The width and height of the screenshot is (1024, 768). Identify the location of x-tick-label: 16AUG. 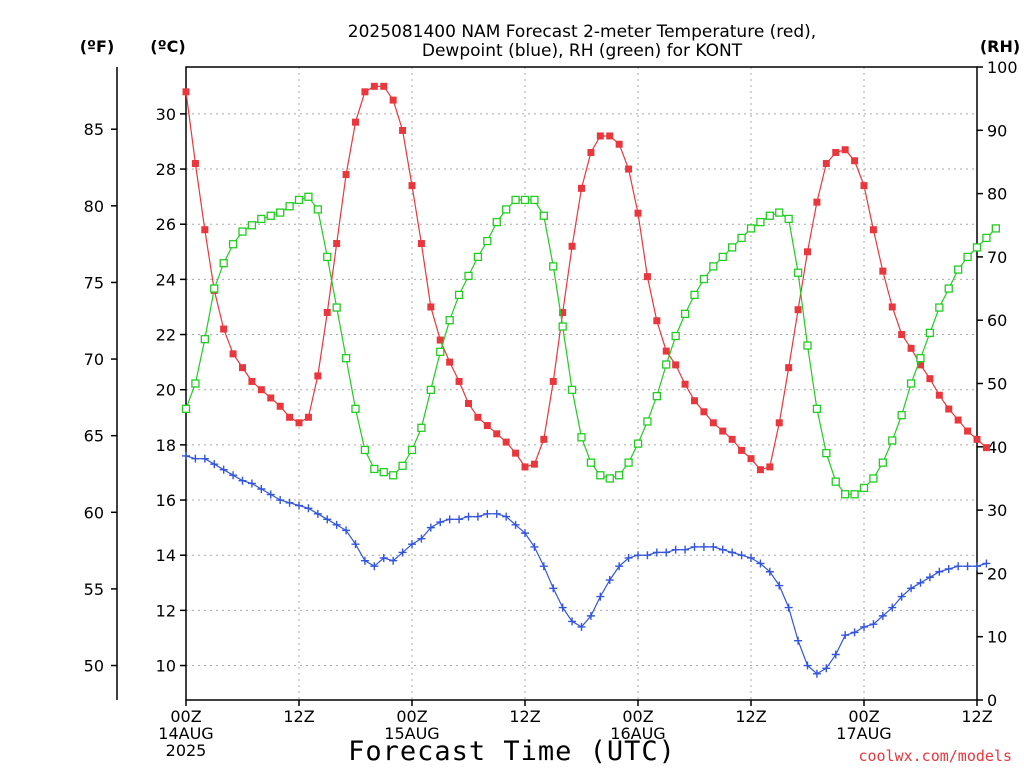
(637, 733).